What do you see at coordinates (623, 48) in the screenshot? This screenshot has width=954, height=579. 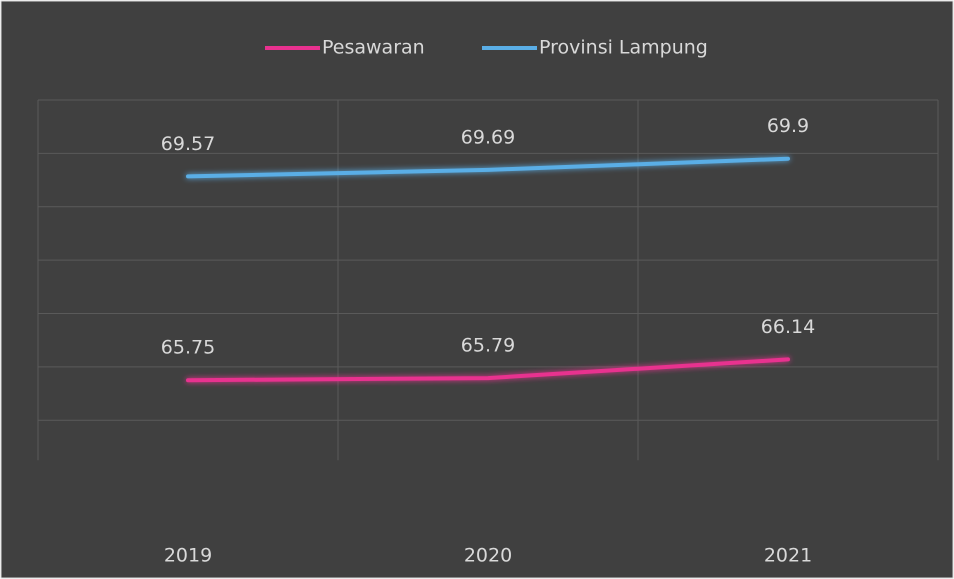 I see `legend-label: Provinsi Lampung` at bounding box center [623, 48].